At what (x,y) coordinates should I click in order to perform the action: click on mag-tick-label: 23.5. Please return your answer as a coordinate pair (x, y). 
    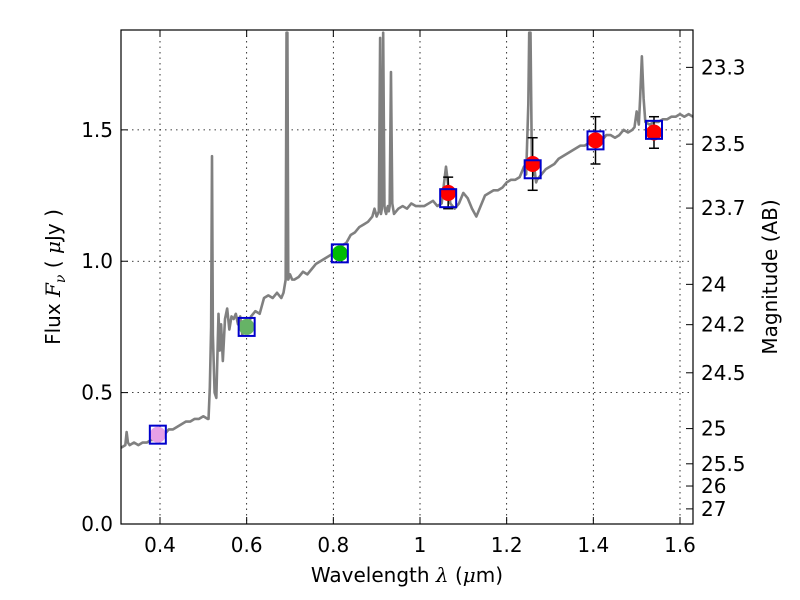
    Looking at the image, I should click on (723, 144).